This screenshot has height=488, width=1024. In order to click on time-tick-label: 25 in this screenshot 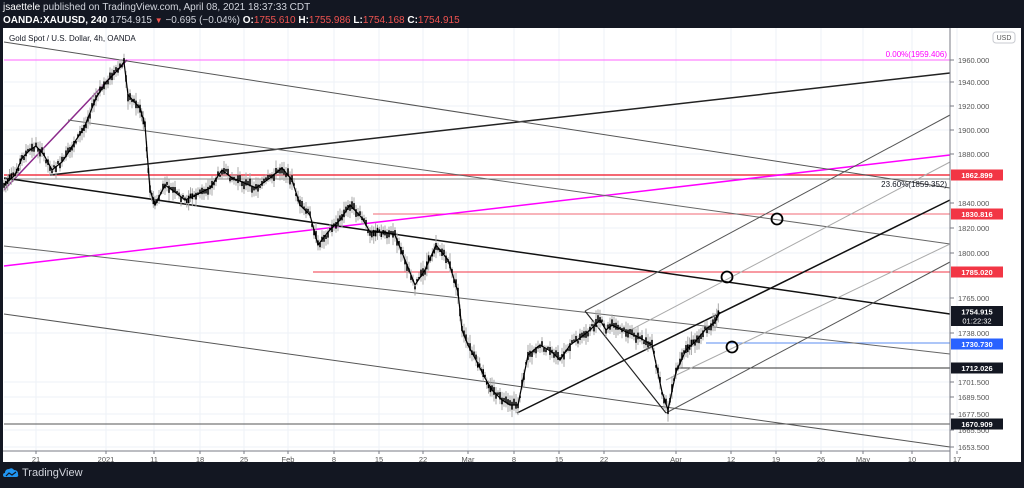, I will do `click(244, 459)`.